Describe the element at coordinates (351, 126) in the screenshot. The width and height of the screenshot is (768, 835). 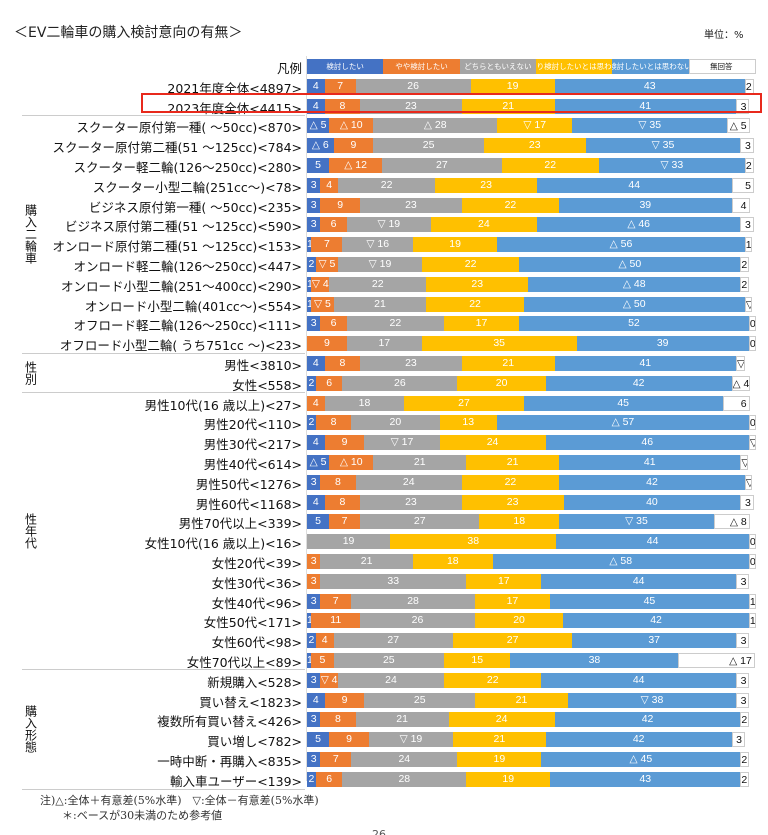
I see `bar-segment-2: △ 10` at that location.